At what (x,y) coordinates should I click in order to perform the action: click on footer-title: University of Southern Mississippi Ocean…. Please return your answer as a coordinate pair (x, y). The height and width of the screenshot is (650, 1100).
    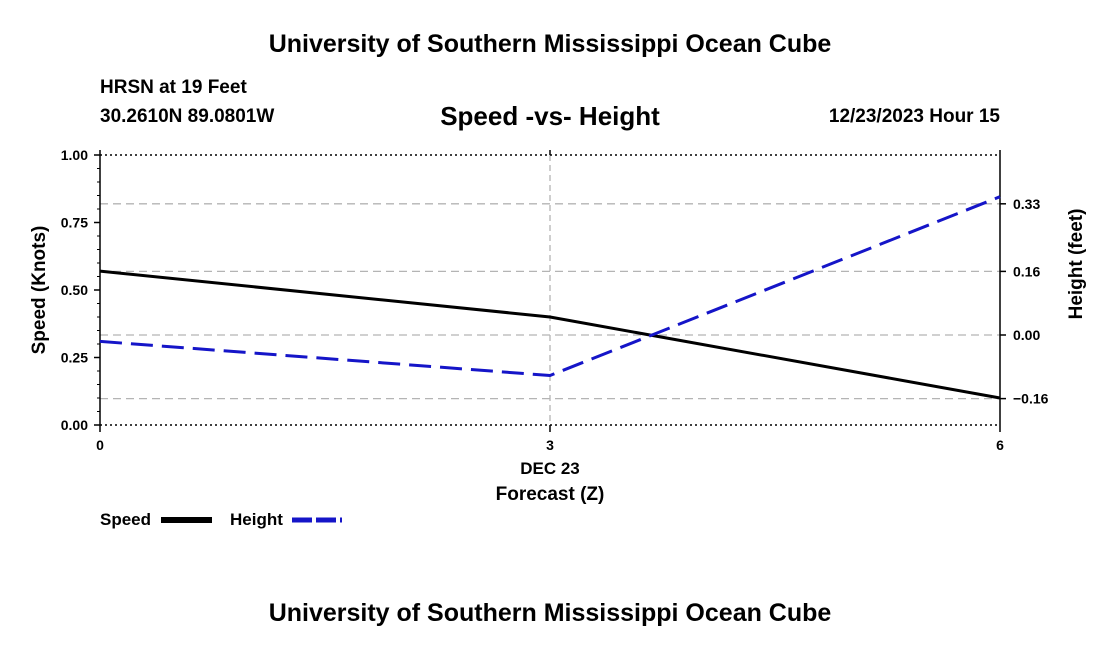
    Looking at the image, I should click on (550, 613).